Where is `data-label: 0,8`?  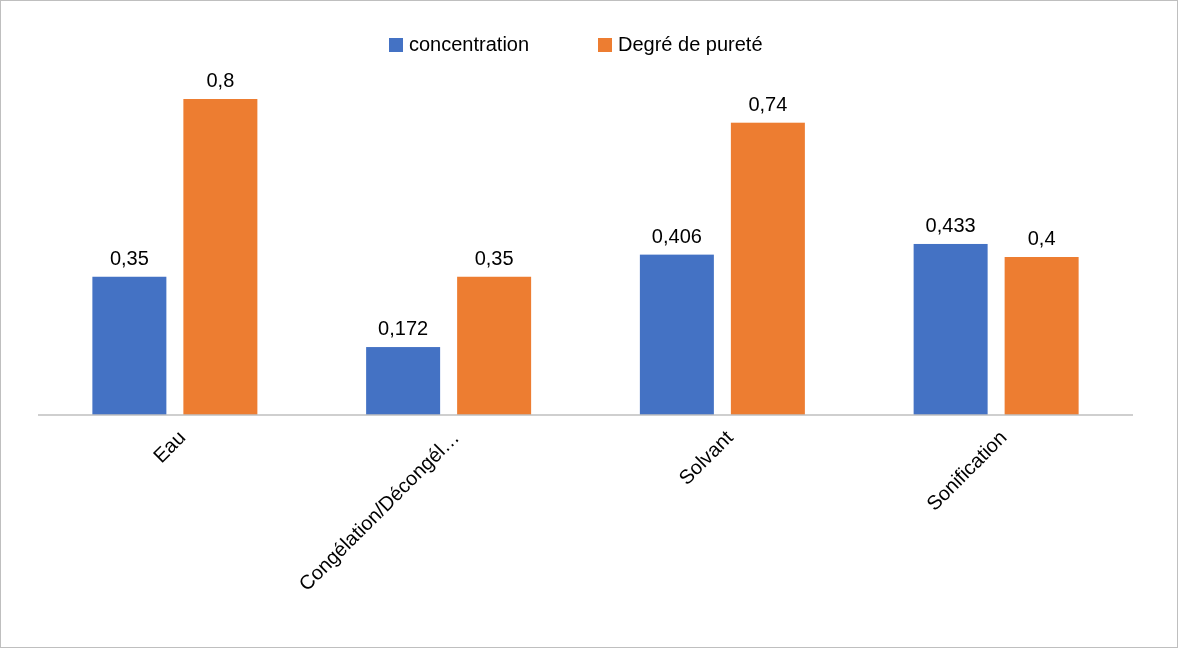 data-label: 0,8 is located at coordinates (220, 80).